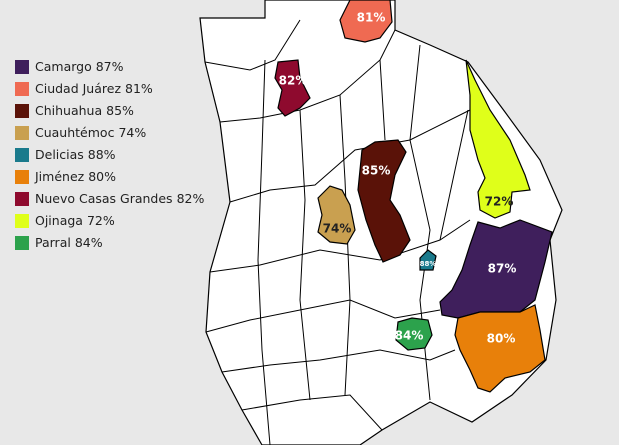 The image size is (619, 445). Describe the element at coordinates (59, 176) in the screenshot. I see `legend-name: Jiménez` at that location.